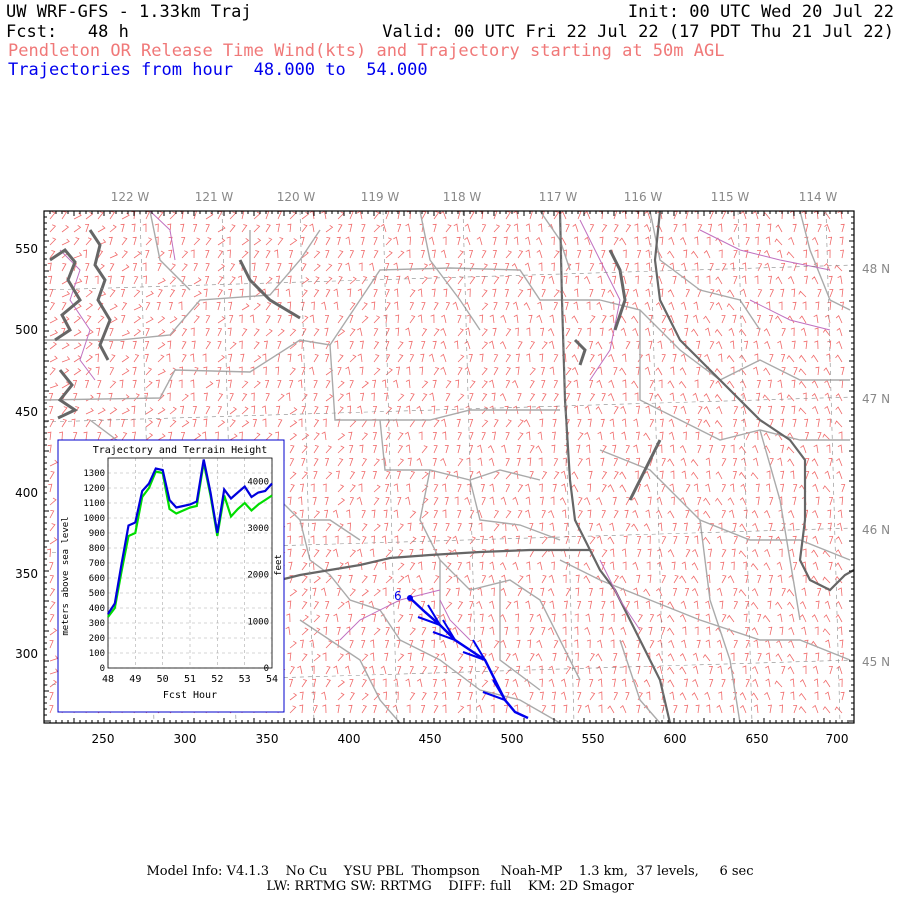  I want to click on x-tick-label: 250, so click(103, 739).